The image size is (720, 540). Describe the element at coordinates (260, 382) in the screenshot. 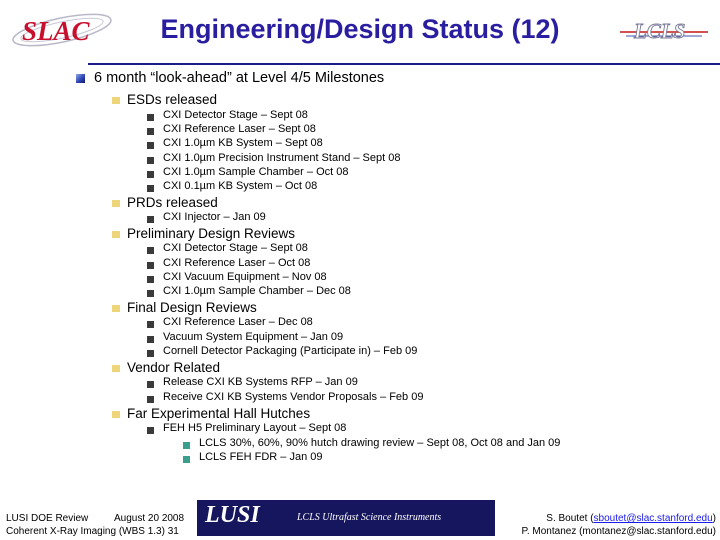

I see `list-item: Release CXI KB Systems RFP – Jan 09` at that location.